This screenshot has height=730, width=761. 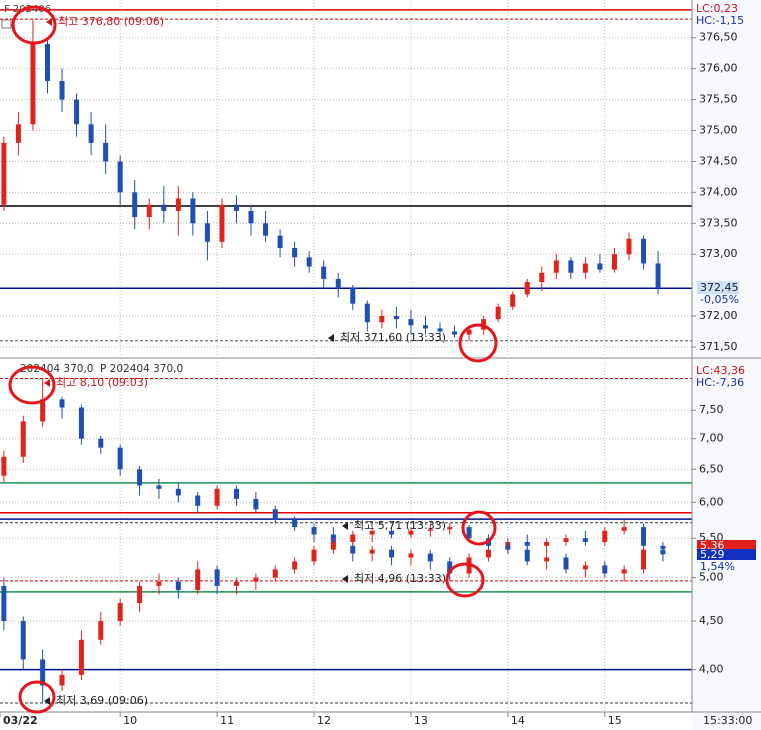 What do you see at coordinates (718, 191) in the screenshot?
I see `y-tick-label: 374,00` at bounding box center [718, 191].